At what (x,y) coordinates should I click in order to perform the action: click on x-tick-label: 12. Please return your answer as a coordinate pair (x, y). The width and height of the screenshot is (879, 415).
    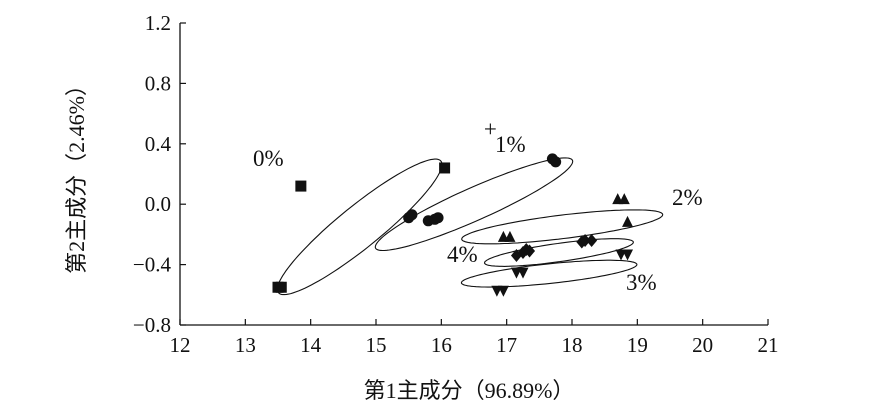
    Looking at the image, I should click on (180, 345).